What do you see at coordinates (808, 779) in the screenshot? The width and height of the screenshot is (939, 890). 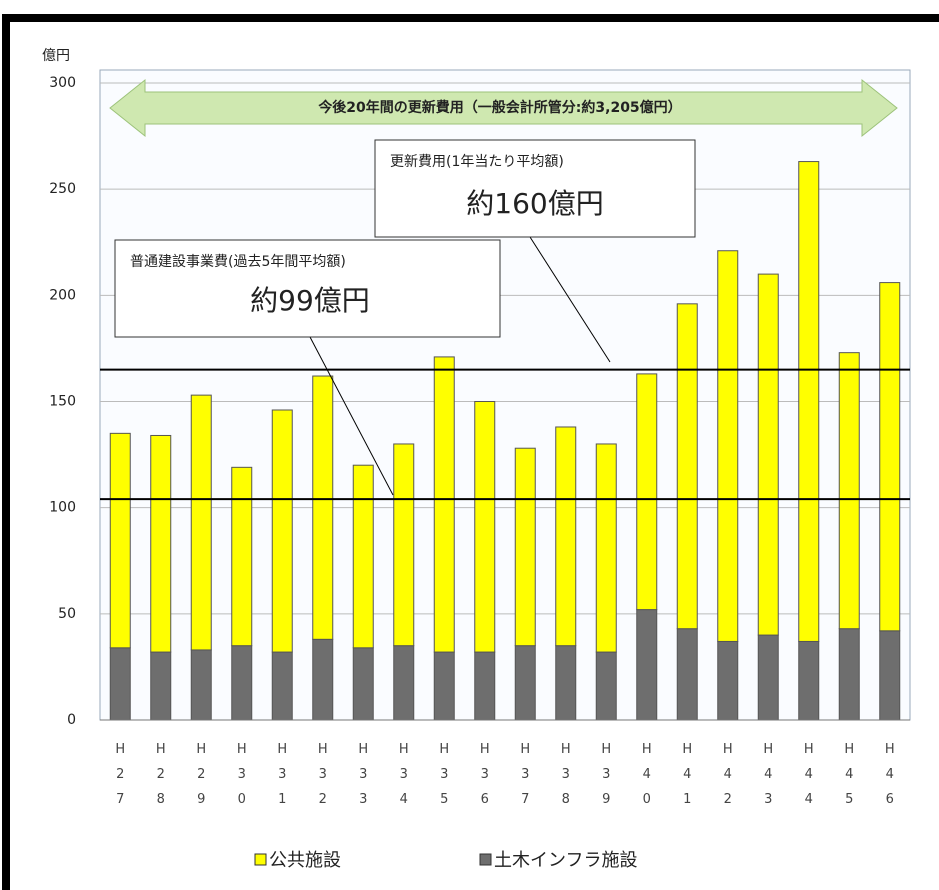 I see `x-tick-label: H44` at bounding box center [808, 779].